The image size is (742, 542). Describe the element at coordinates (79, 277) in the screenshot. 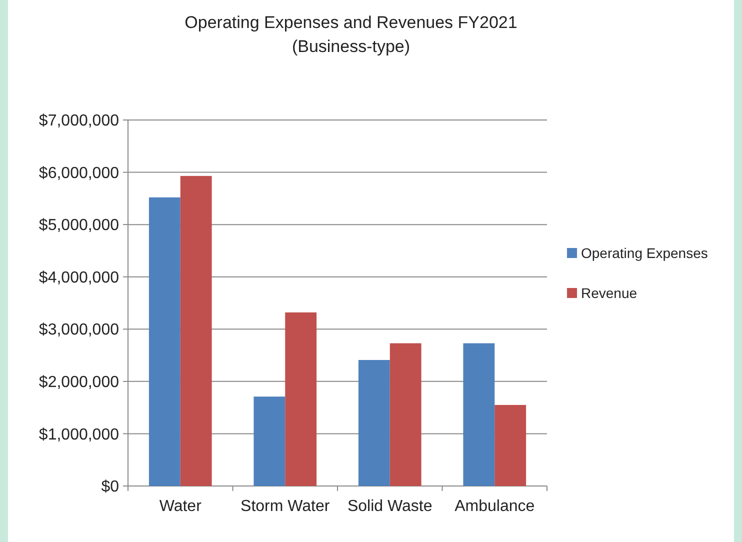

I see `y-tick-label: $4,000,000` at that location.